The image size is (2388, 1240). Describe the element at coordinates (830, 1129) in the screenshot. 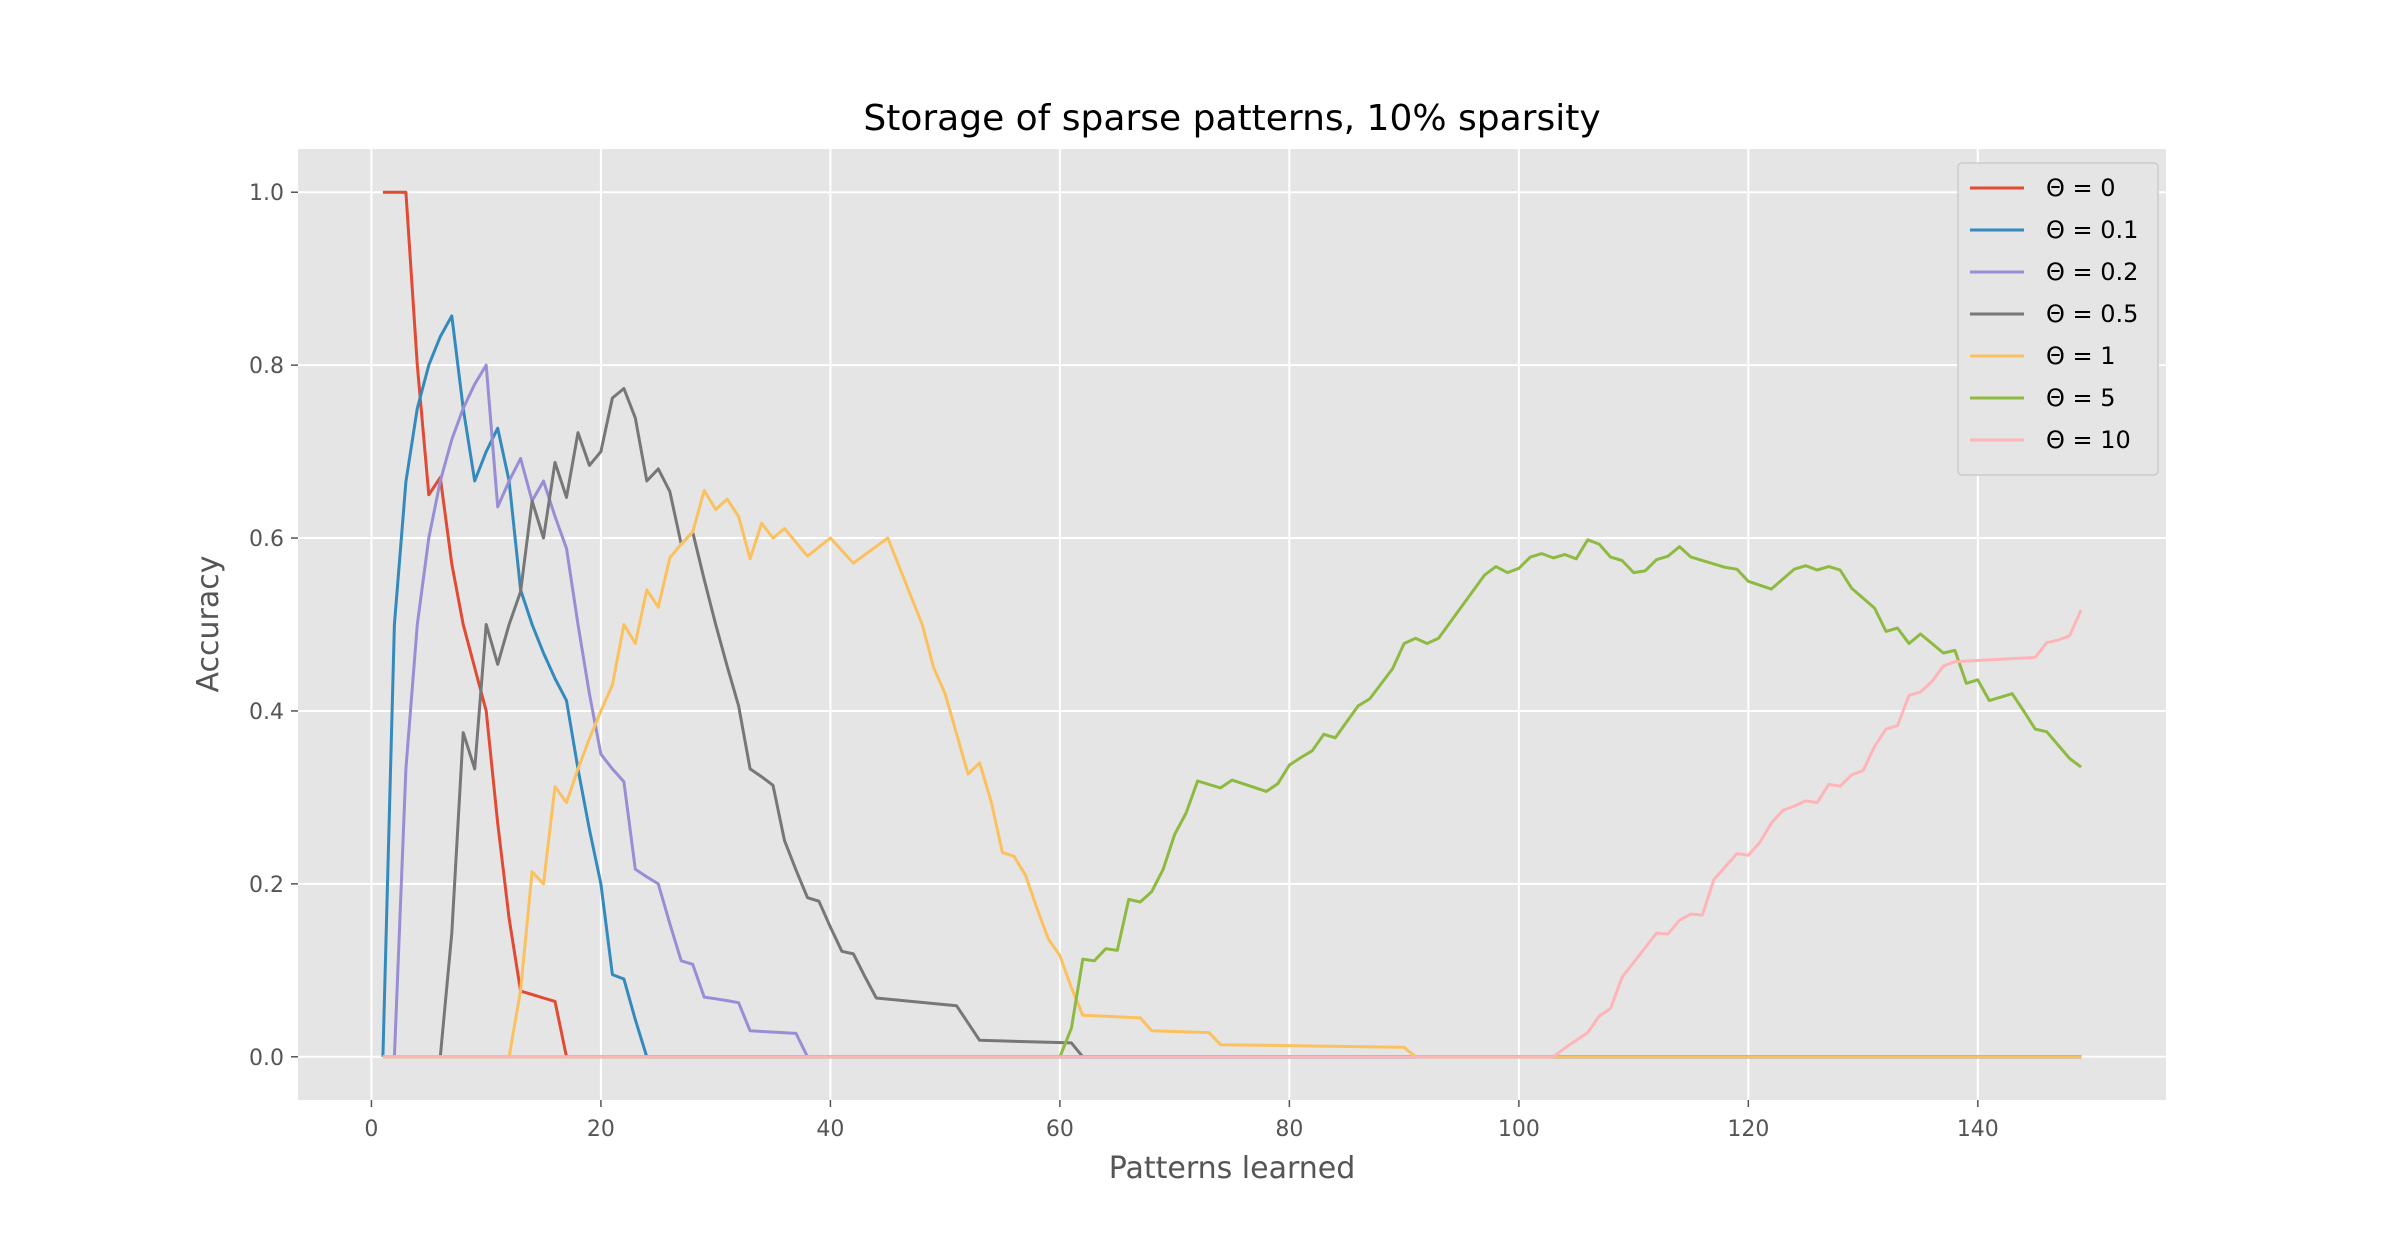

I see `x-tick-label: 40` at that location.